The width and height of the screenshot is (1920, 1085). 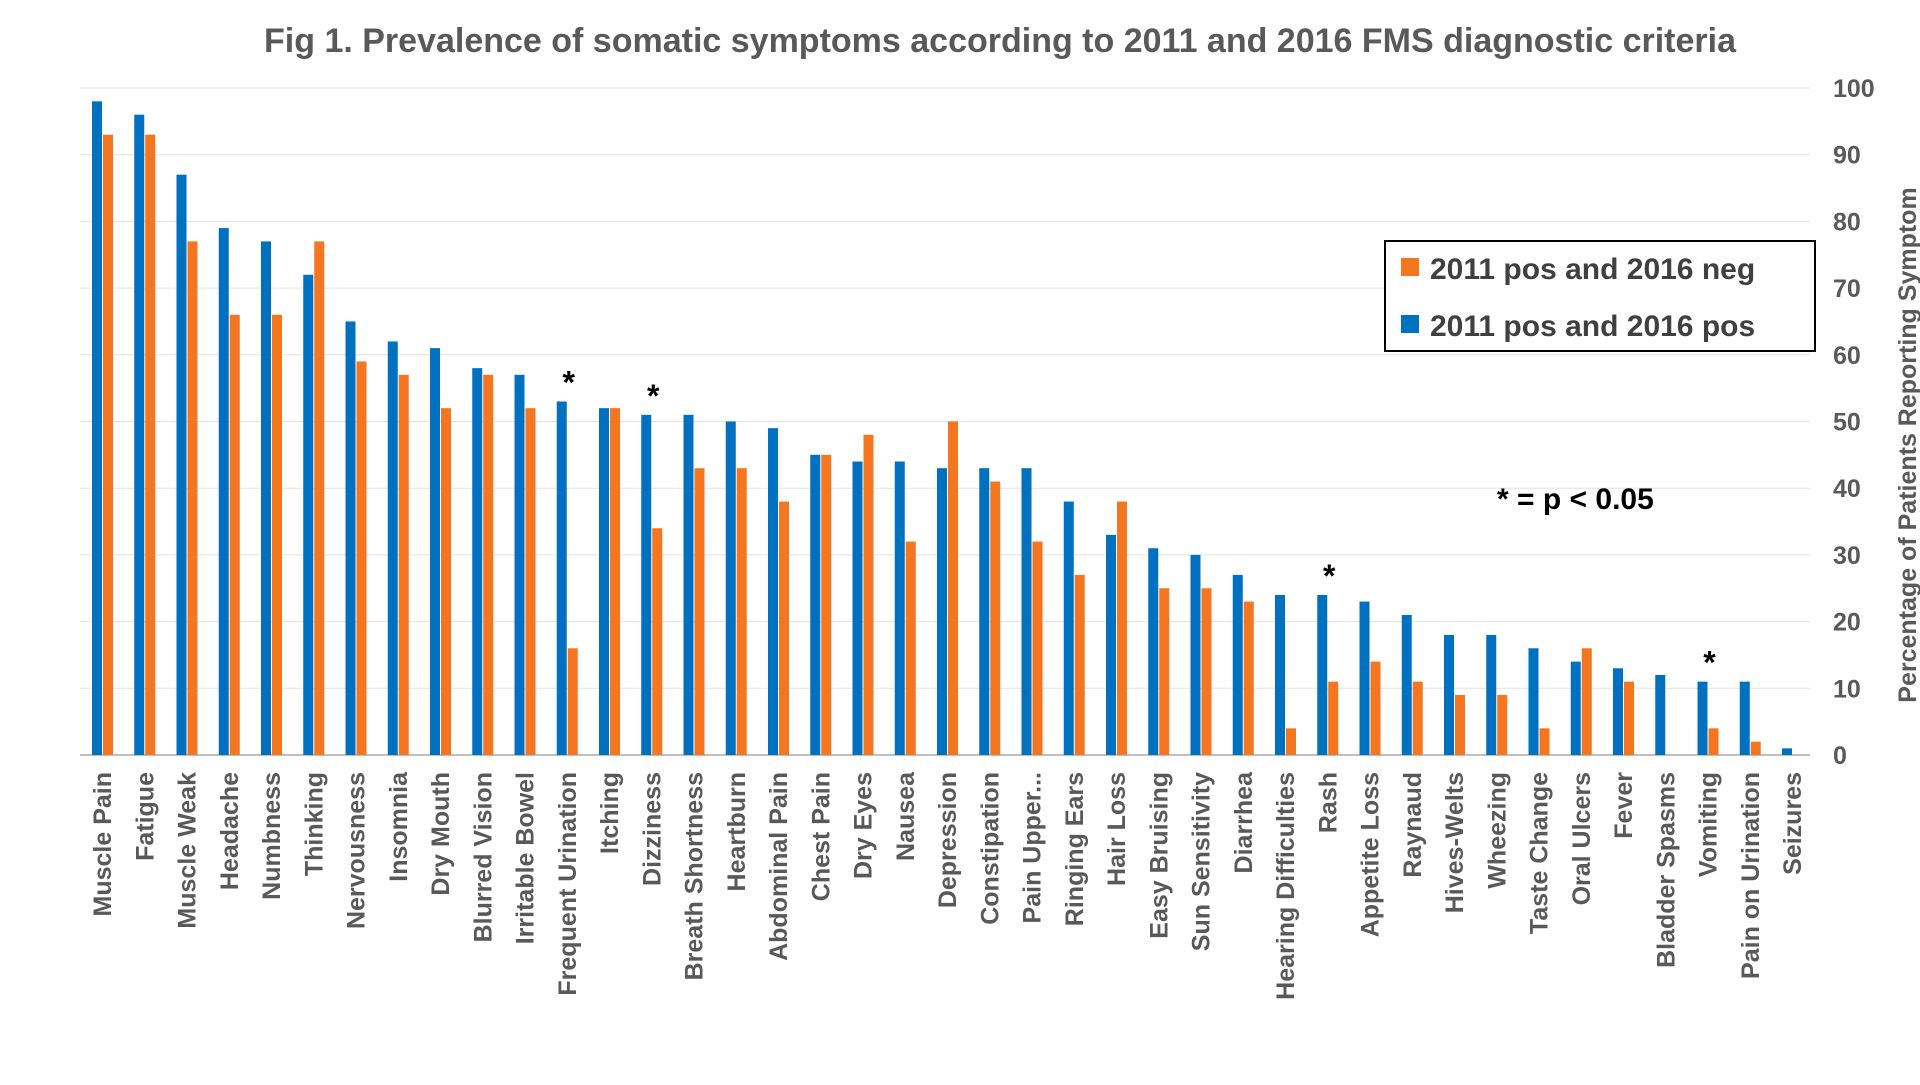 I want to click on category-label: Bladder Spasms, so click(x=1666, y=870).